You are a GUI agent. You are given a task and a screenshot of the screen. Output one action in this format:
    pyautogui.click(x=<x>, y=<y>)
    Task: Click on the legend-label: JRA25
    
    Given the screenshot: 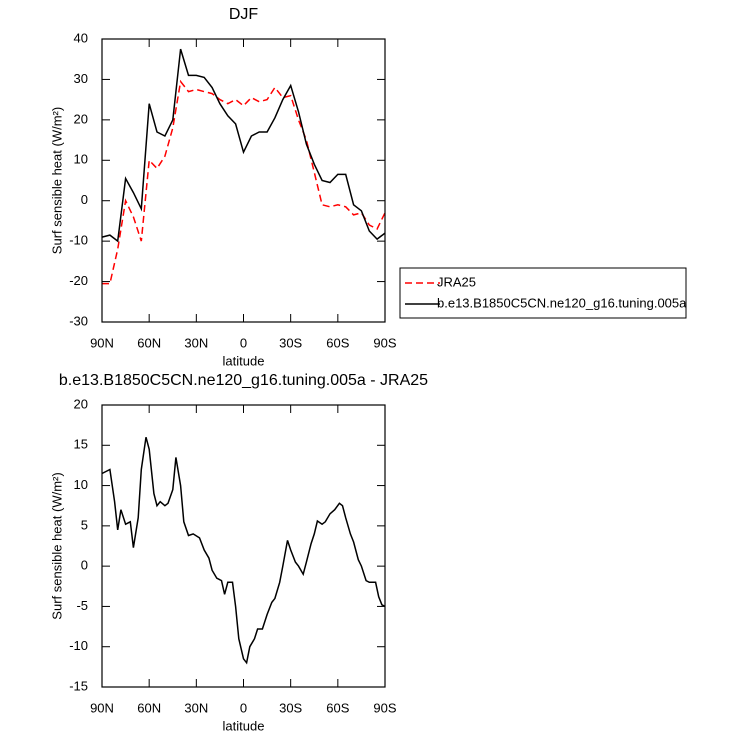 What is the action you would take?
    pyautogui.click(x=456, y=281)
    